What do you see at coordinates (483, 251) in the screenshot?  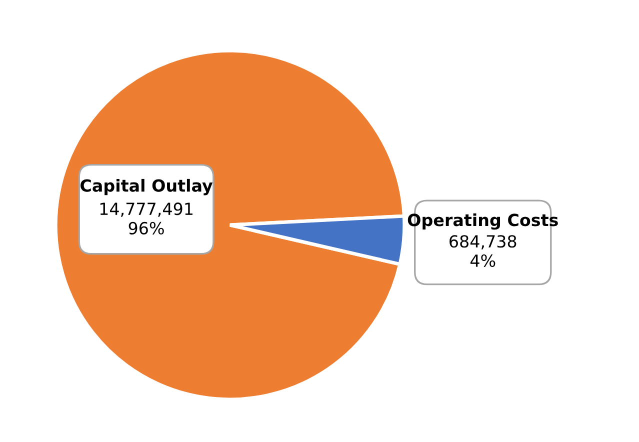 I see `data-label: 684,738 4%` at bounding box center [483, 251].